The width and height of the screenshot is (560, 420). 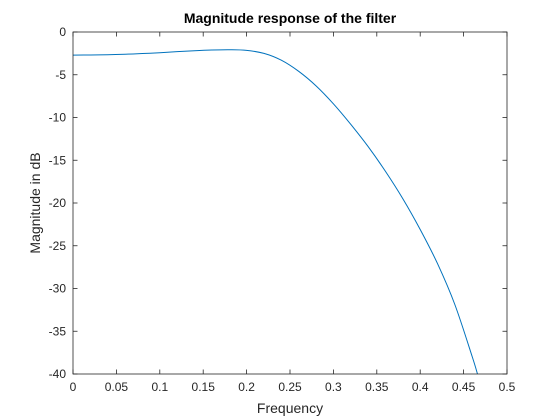 What do you see at coordinates (58, 160) in the screenshot?
I see `y-tick-label: -15` at bounding box center [58, 160].